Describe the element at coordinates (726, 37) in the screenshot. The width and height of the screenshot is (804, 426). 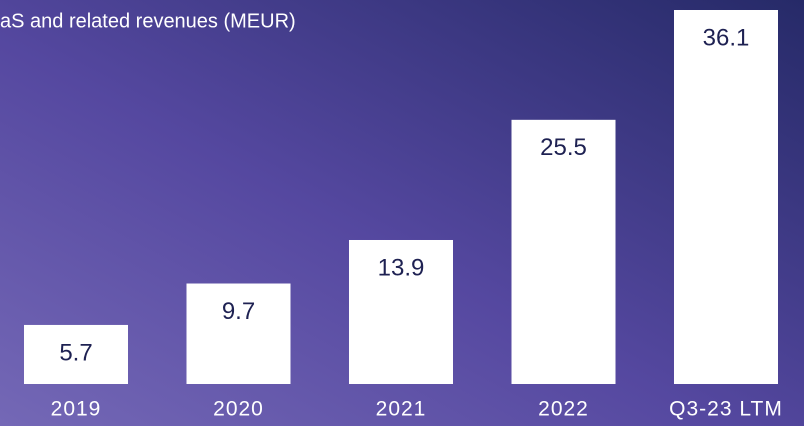
I see `value-label: 36.1` at that location.